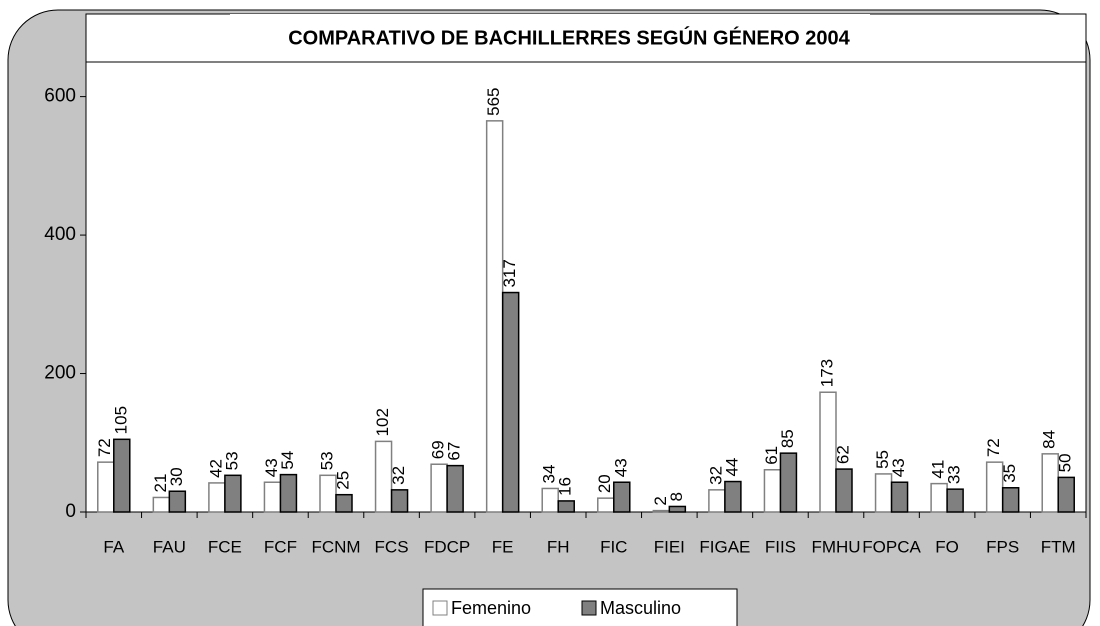 The image size is (1100, 626). I want to click on x-tick-label: FCS, so click(392, 546).